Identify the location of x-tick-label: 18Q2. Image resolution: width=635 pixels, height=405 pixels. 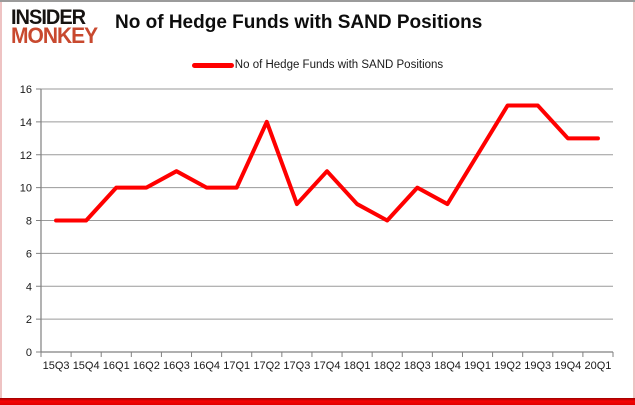
(387, 366).